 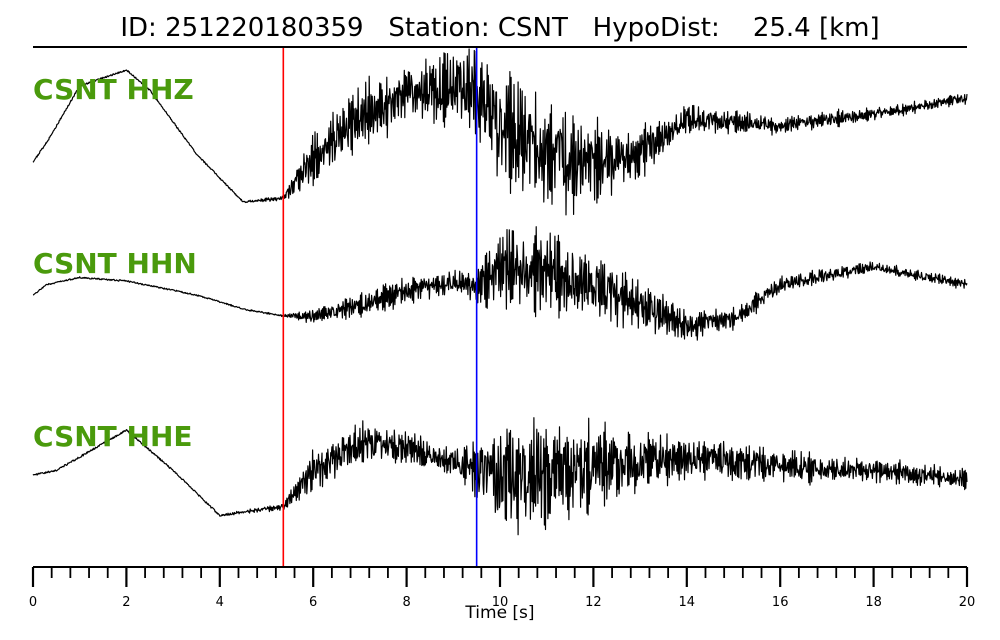 What do you see at coordinates (532, 28) in the screenshot?
I see `station-value: CSNT` at bounding box center [532, 28].